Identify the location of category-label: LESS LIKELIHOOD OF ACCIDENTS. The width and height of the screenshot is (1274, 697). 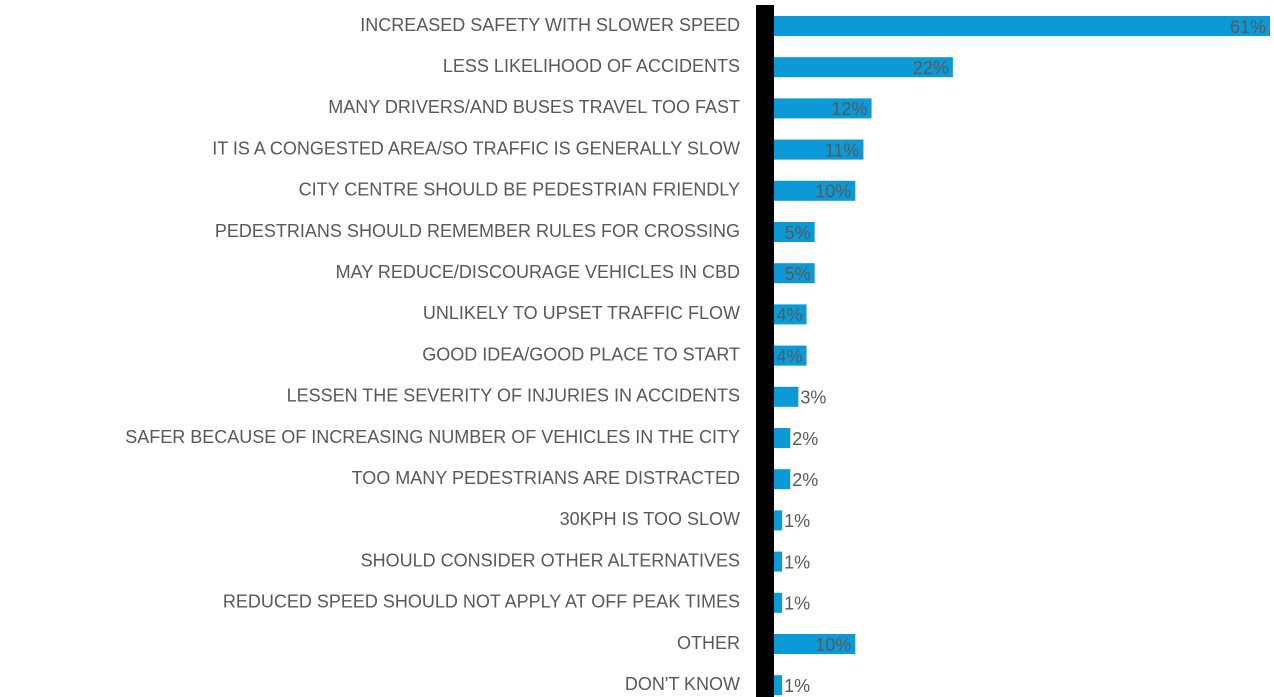
(591, 66).